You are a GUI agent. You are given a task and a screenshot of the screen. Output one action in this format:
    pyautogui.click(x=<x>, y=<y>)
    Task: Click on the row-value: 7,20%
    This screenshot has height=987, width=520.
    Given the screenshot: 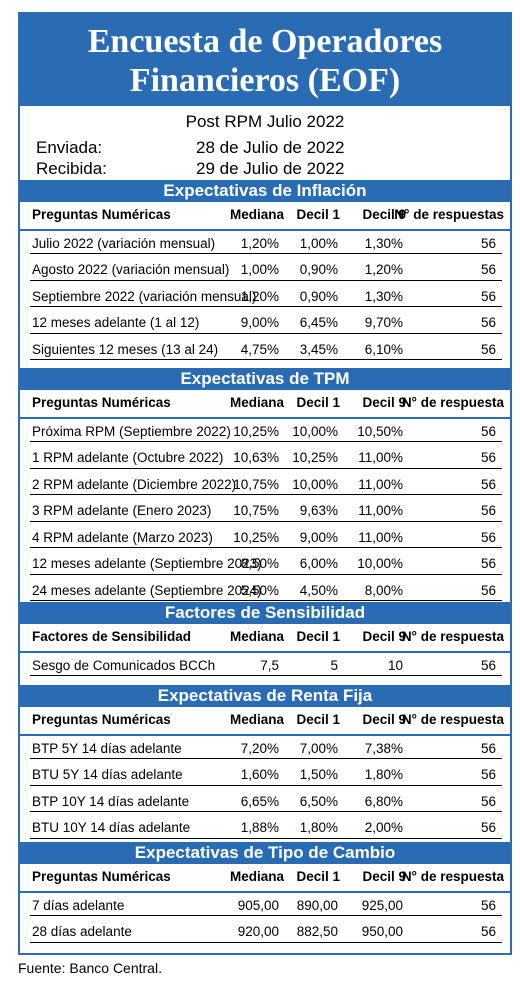 What is the action you would take?
    pyautogui.click(x=259, y=748)
    